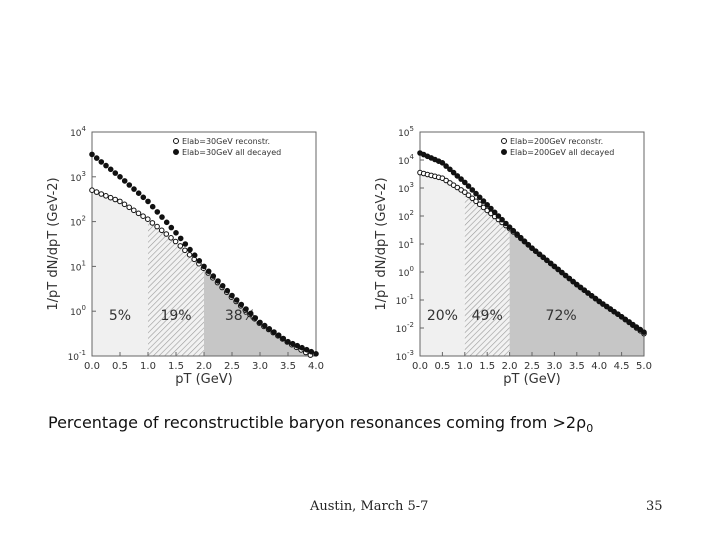  I want to click on y-axis-label: 1/pT dN/dpT (GeV-2), so click(381, 243).